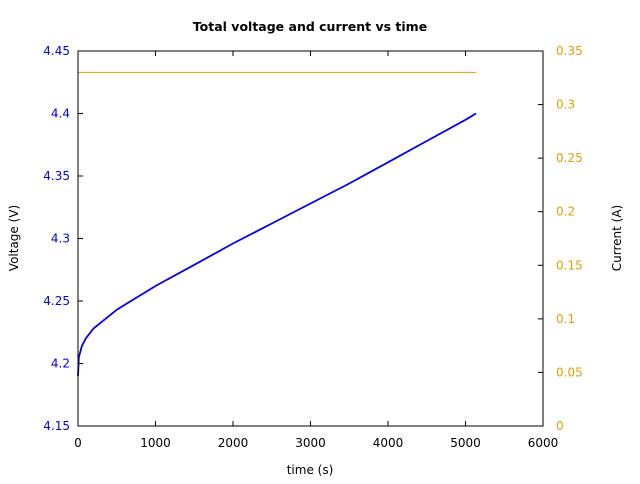 This screenshot has width=640, height=484. I want to click on y2-axis-label: Current (A), so click(617, 238).